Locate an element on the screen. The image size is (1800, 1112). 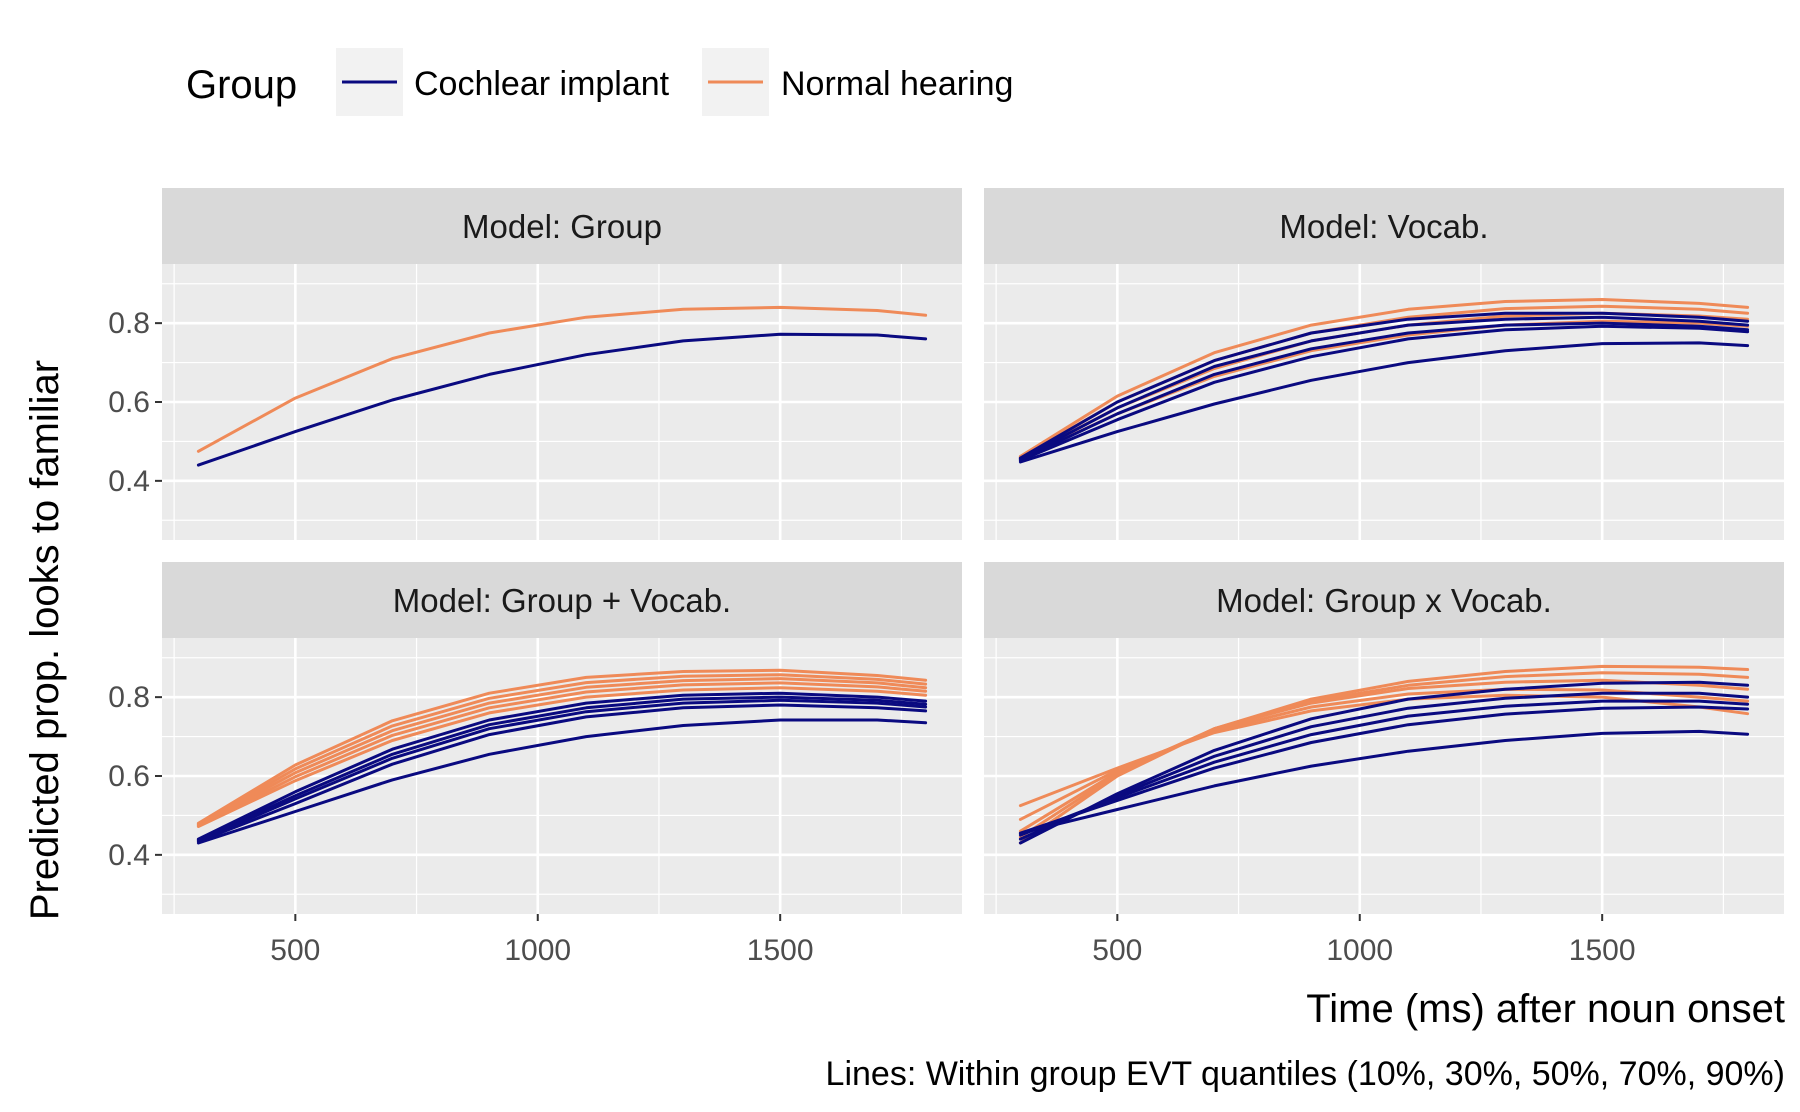
facet-strip-label: Model: Group x Vocab. is located at coordinates (1384, 600).